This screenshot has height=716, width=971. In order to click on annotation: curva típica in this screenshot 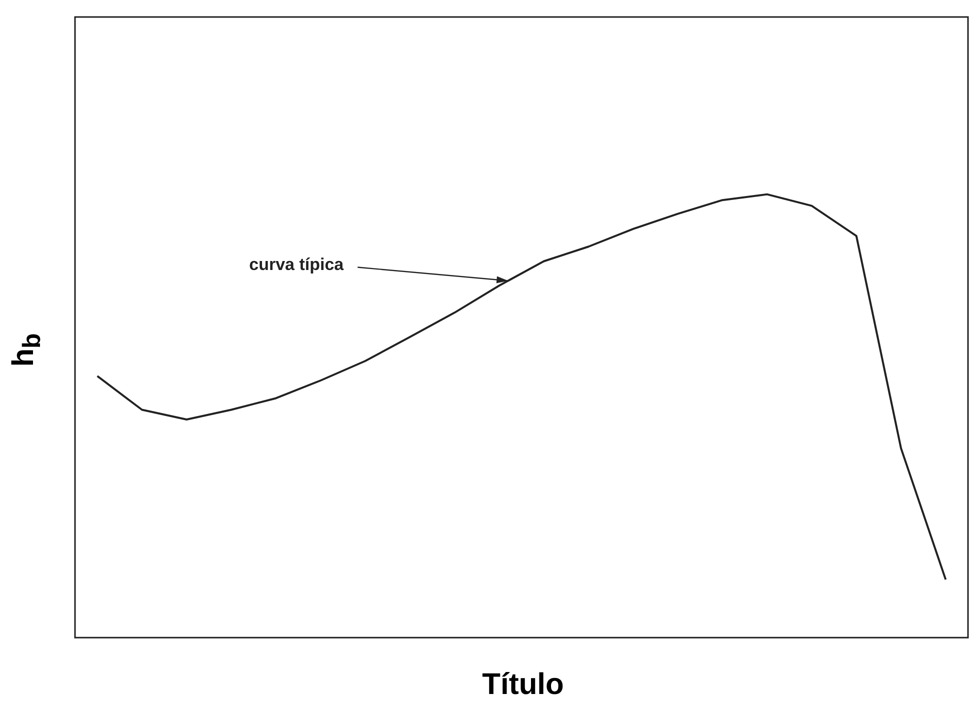, I will do `click(296, 264)`.